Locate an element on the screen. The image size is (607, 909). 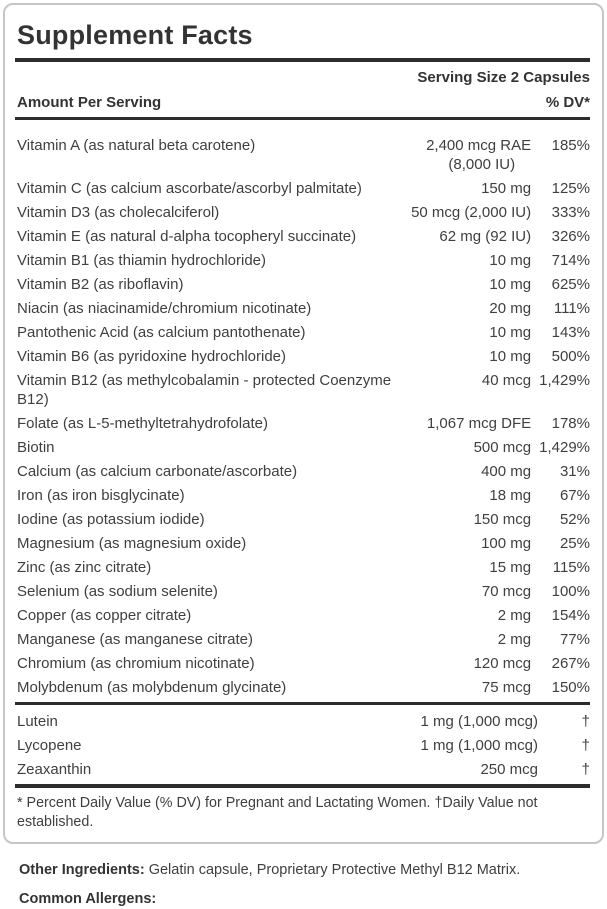
nutrient-dv: 67% is located at coordinates (574, 495).